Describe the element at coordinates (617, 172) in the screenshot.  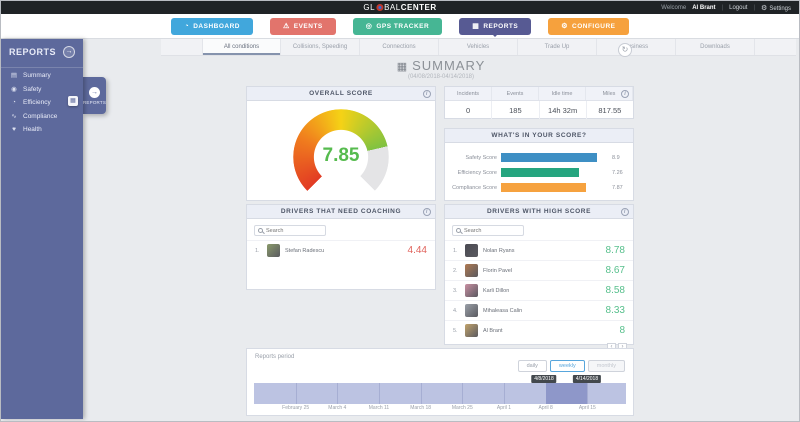
I see `bar-value: 7.26` at that location.